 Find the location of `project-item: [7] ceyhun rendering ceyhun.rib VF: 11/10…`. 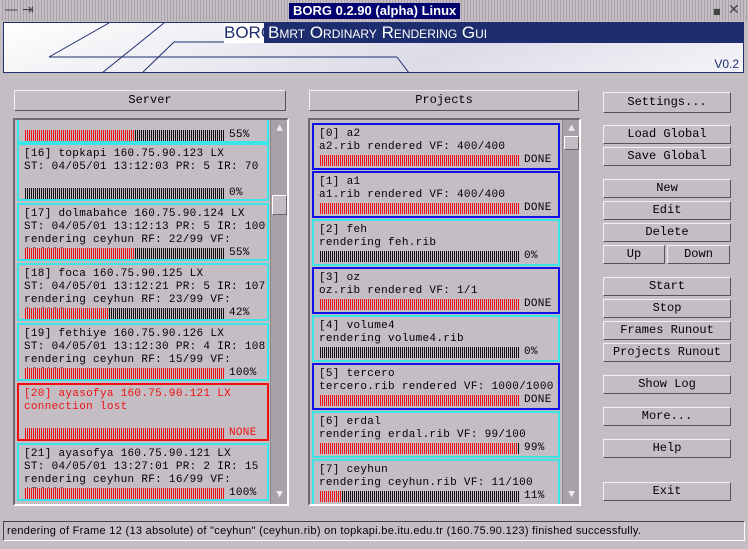

project-item: [7] ceyhun rendering ceyhun.rib VF: 11/10… is located at coordinates (436, 481).